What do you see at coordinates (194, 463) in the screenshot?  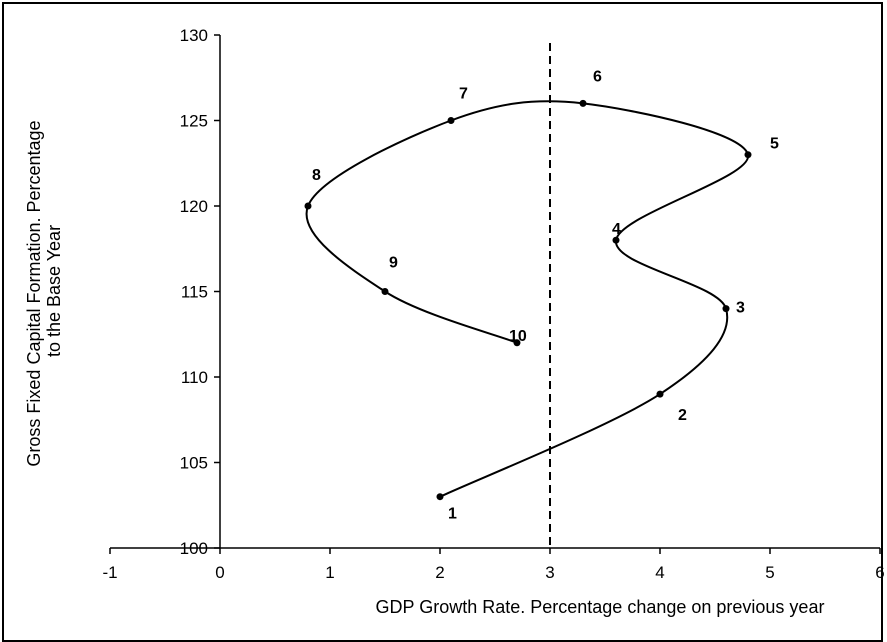 I see `y-tick-label: 105` at bounding box center [194, 463].